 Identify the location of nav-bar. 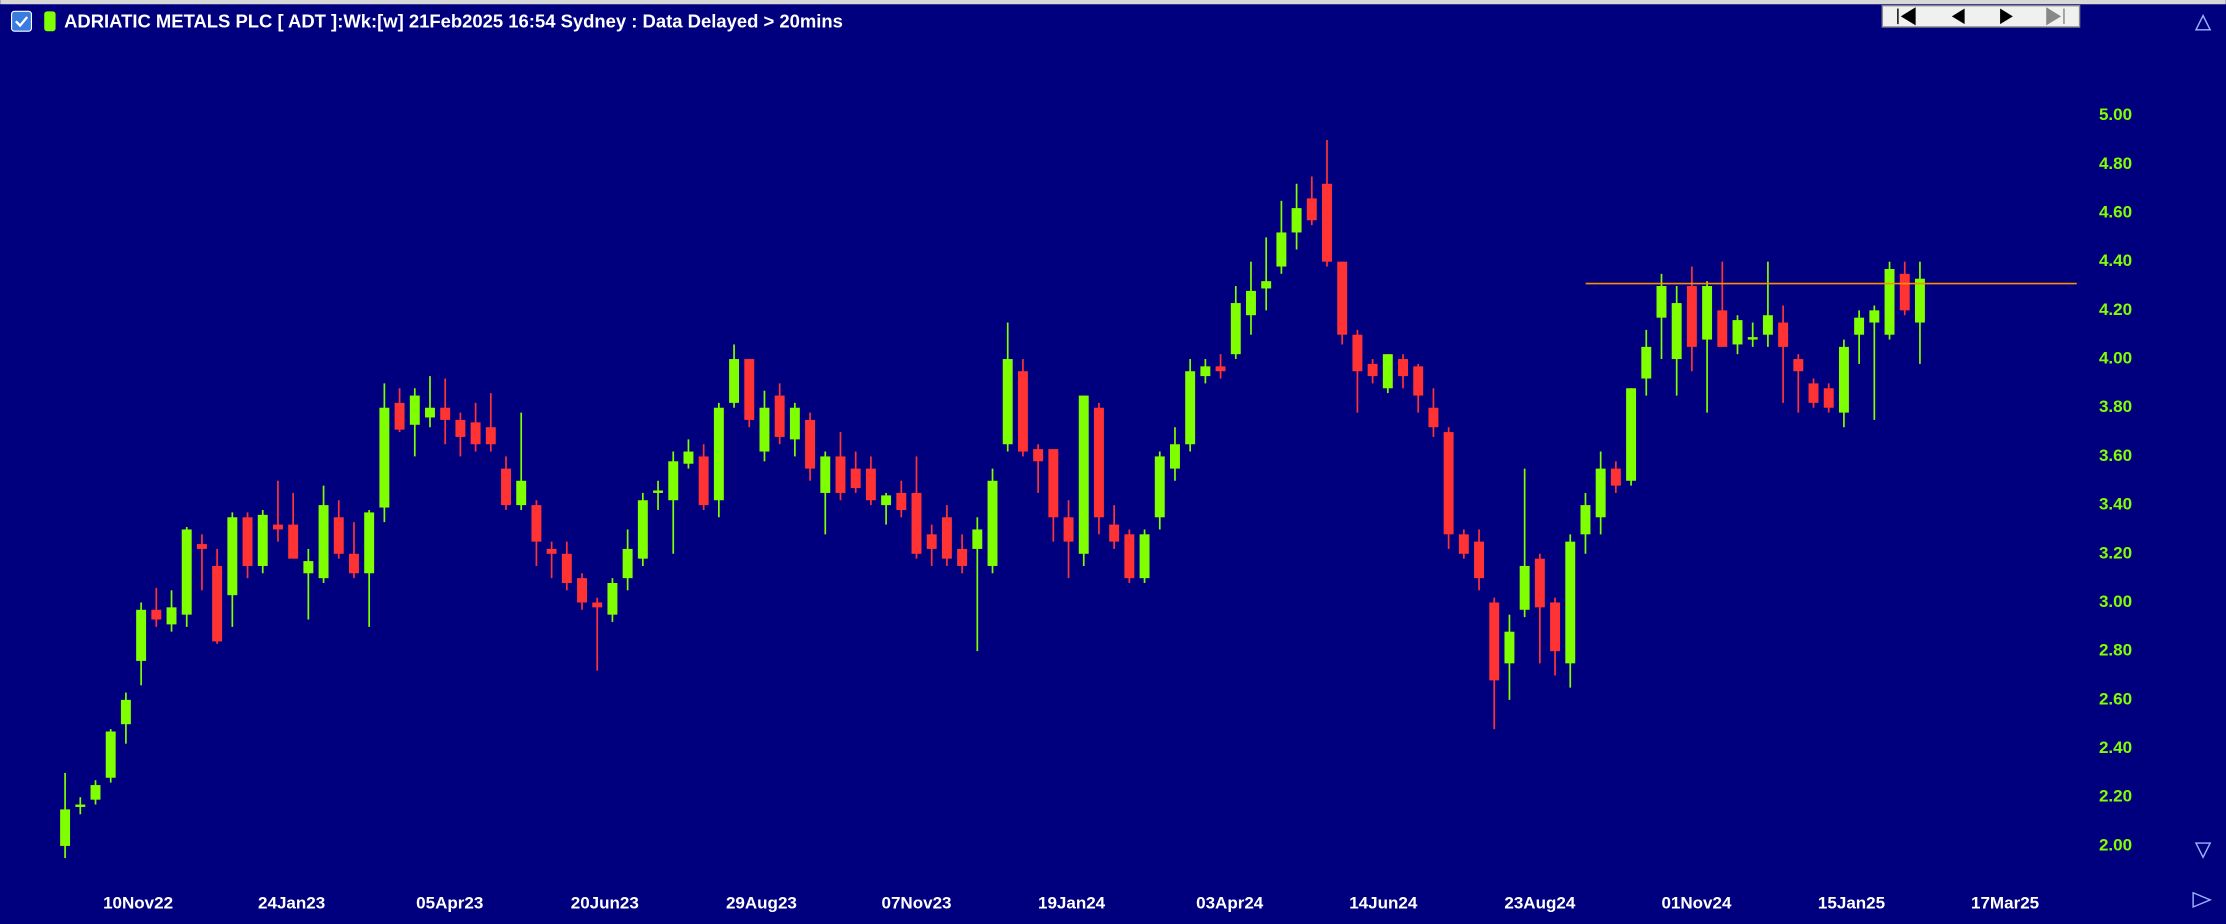
(1981, 16).